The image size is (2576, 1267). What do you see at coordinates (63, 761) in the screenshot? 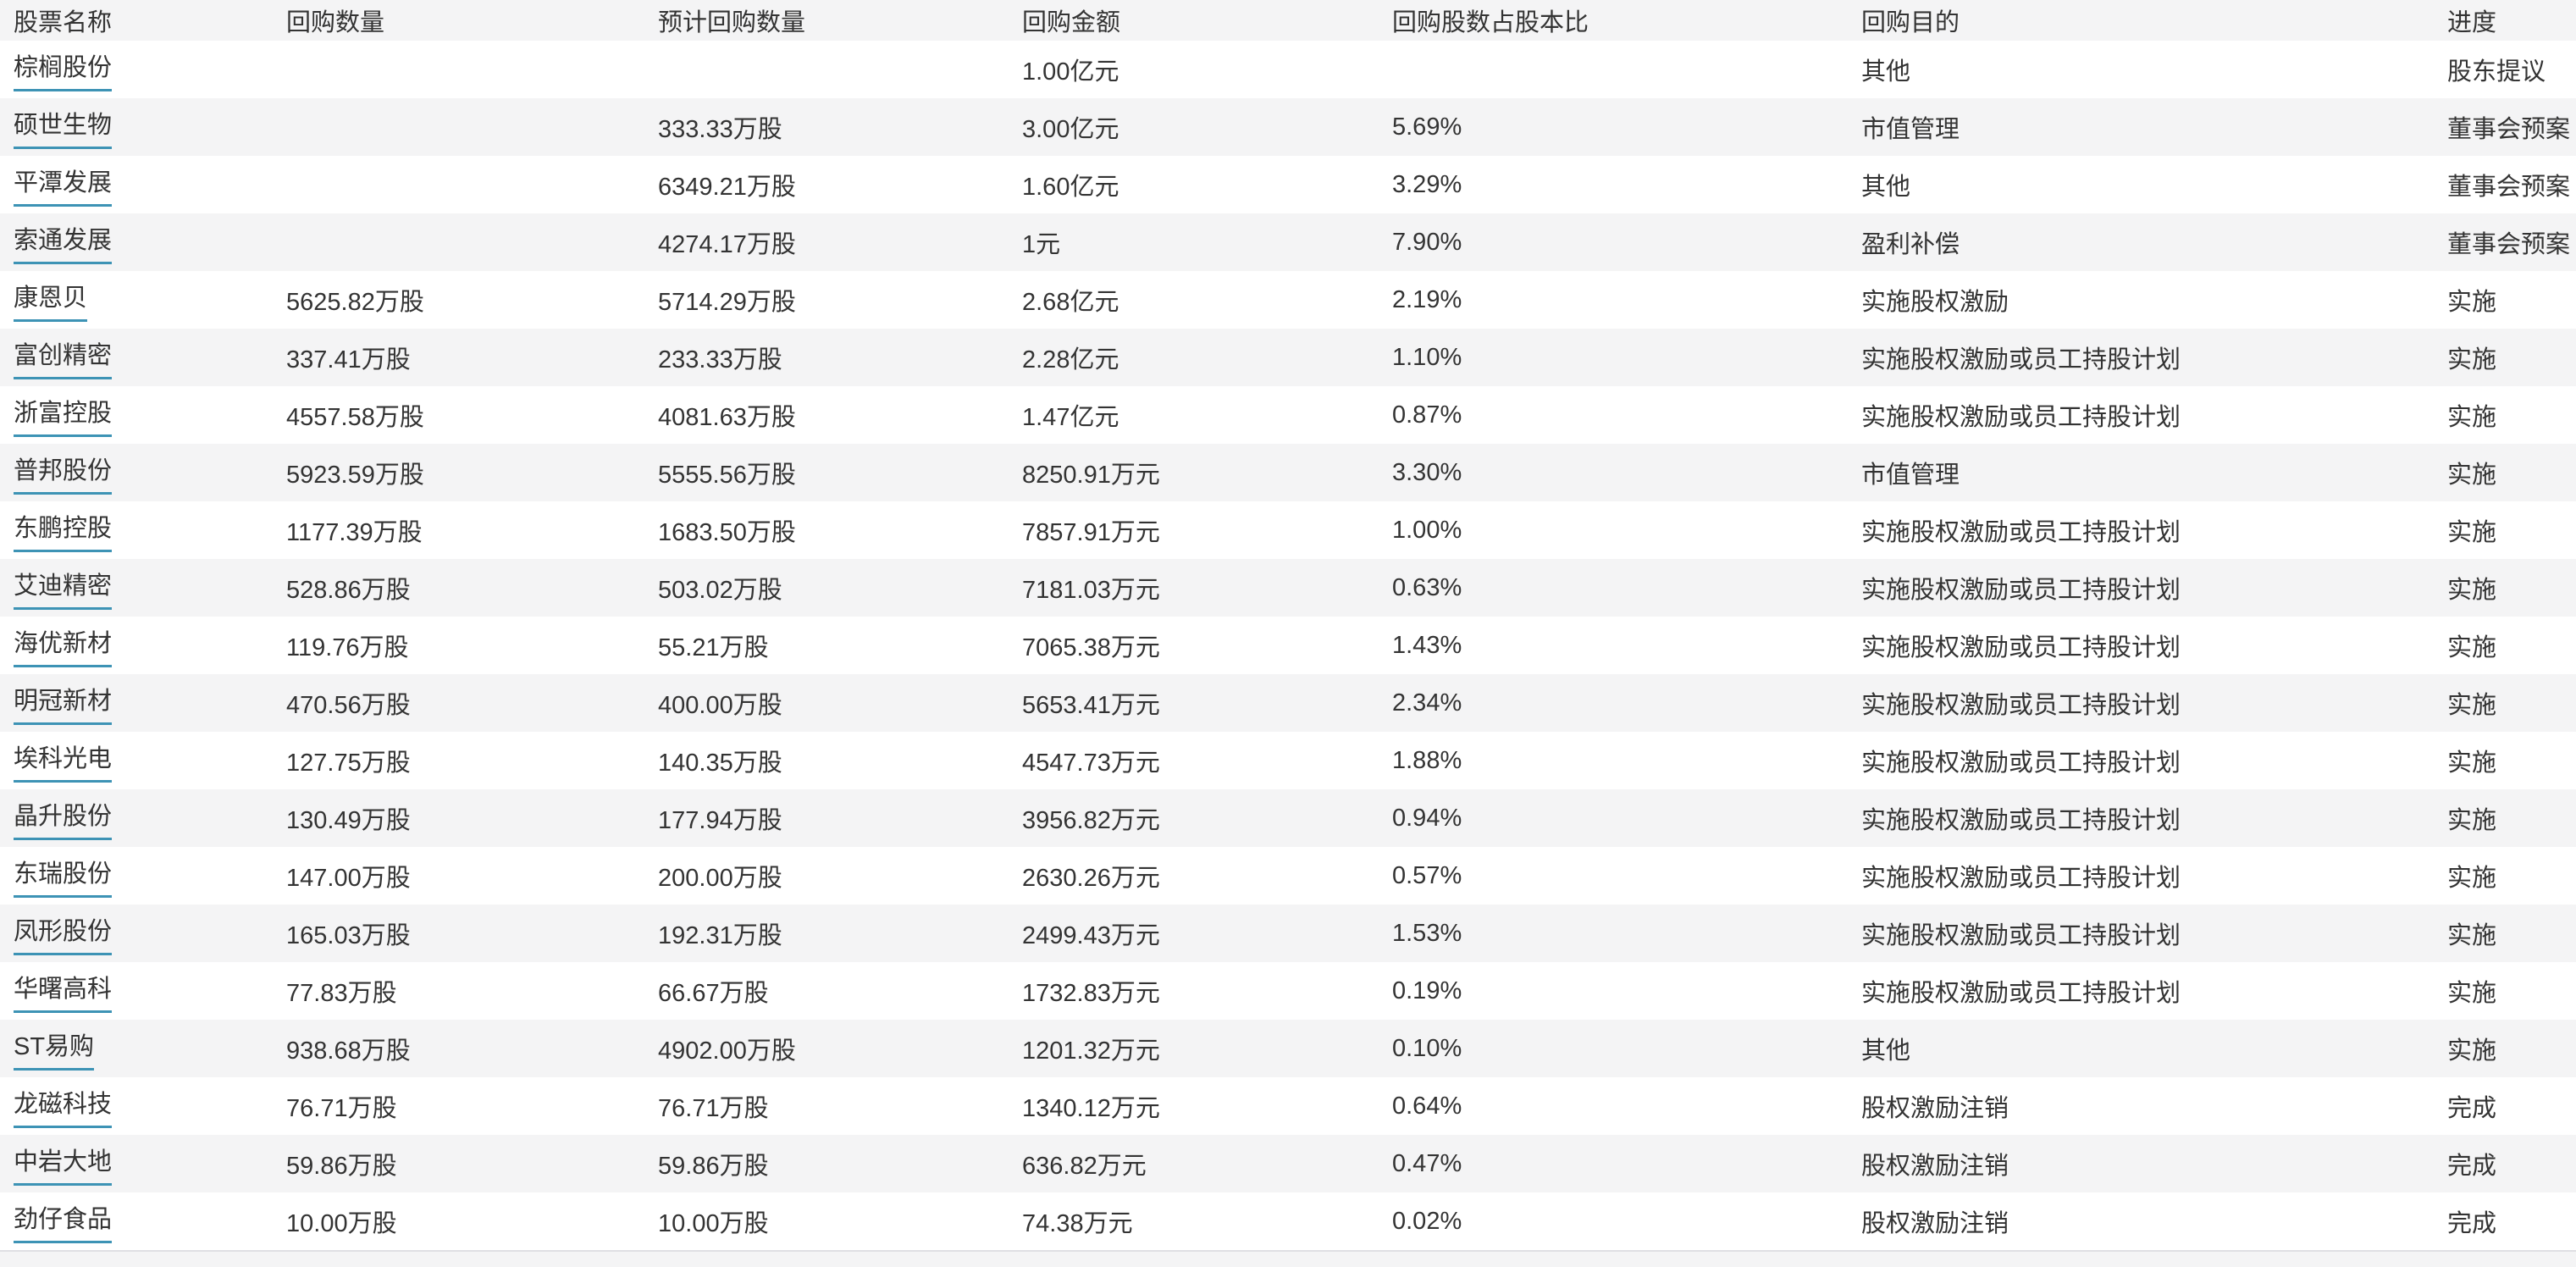
I see `stock-name-link: 埃科光电` at bounding box center [63, 761].